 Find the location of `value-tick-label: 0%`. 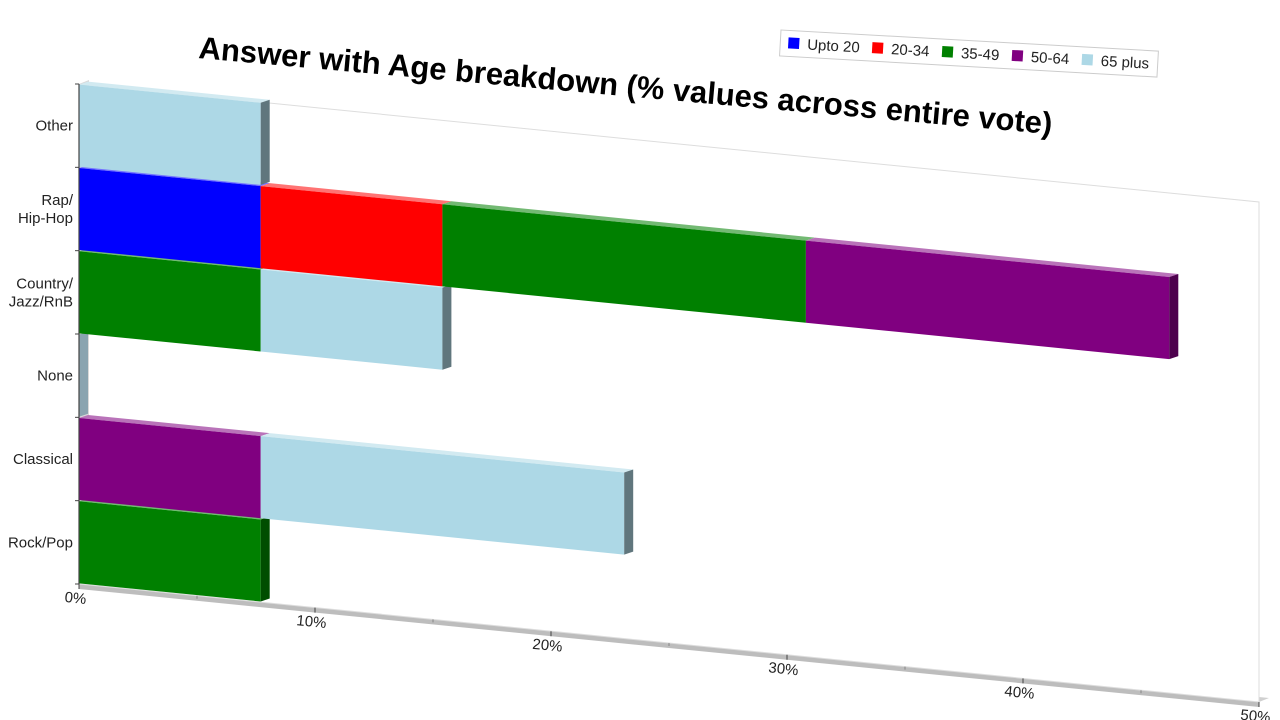

value-tick-label: 0% is located at coordinates (75, 598).